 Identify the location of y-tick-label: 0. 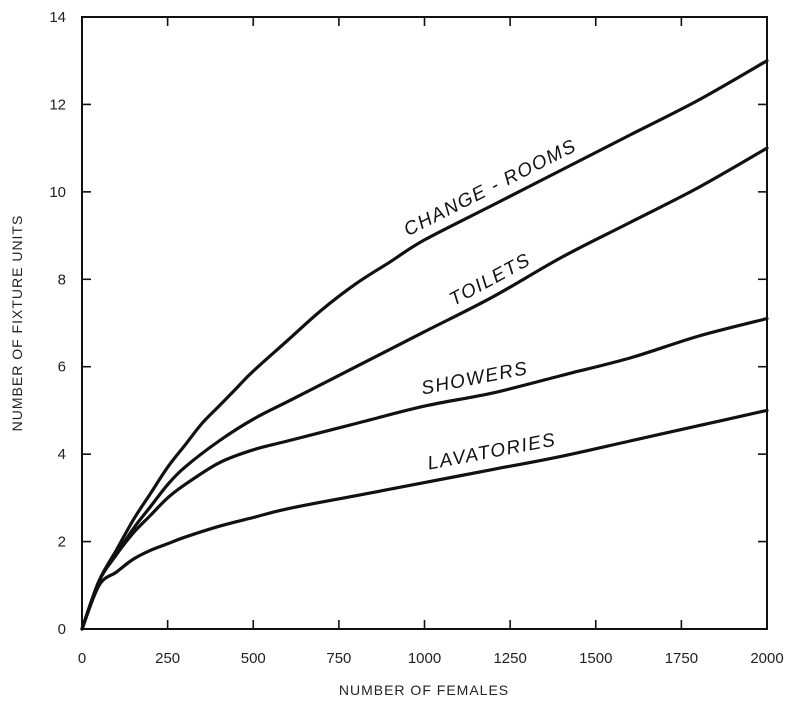
(62, 629).